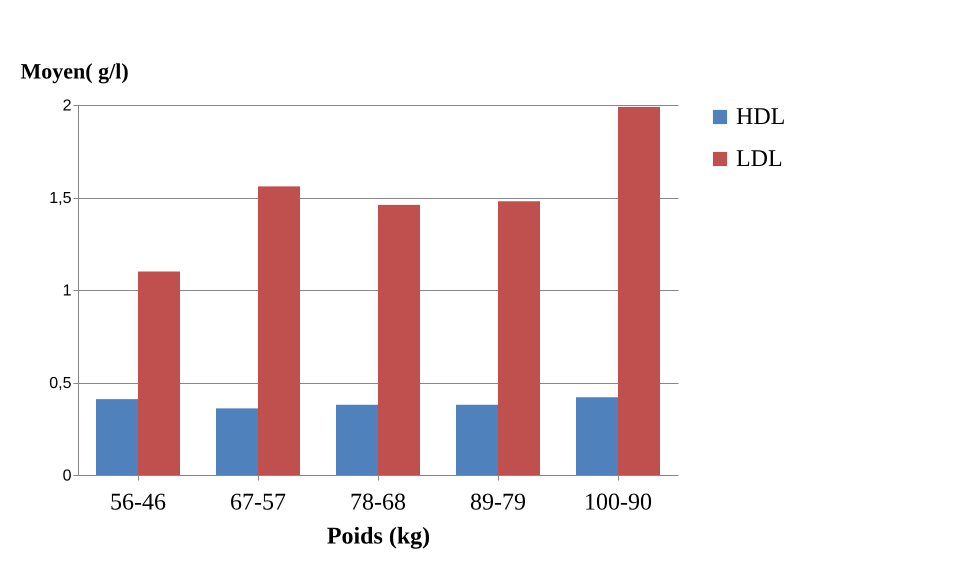 The width and height of the screenshot is (957, 561). I want to click on y-tick-label: 0,5, so click(60, 383).